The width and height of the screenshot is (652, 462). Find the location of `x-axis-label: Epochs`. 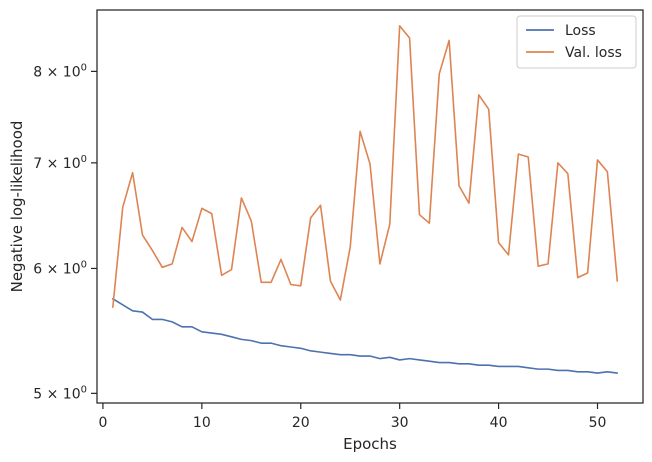

x-axis-label: Epochs is located at coordinates (370, 444).